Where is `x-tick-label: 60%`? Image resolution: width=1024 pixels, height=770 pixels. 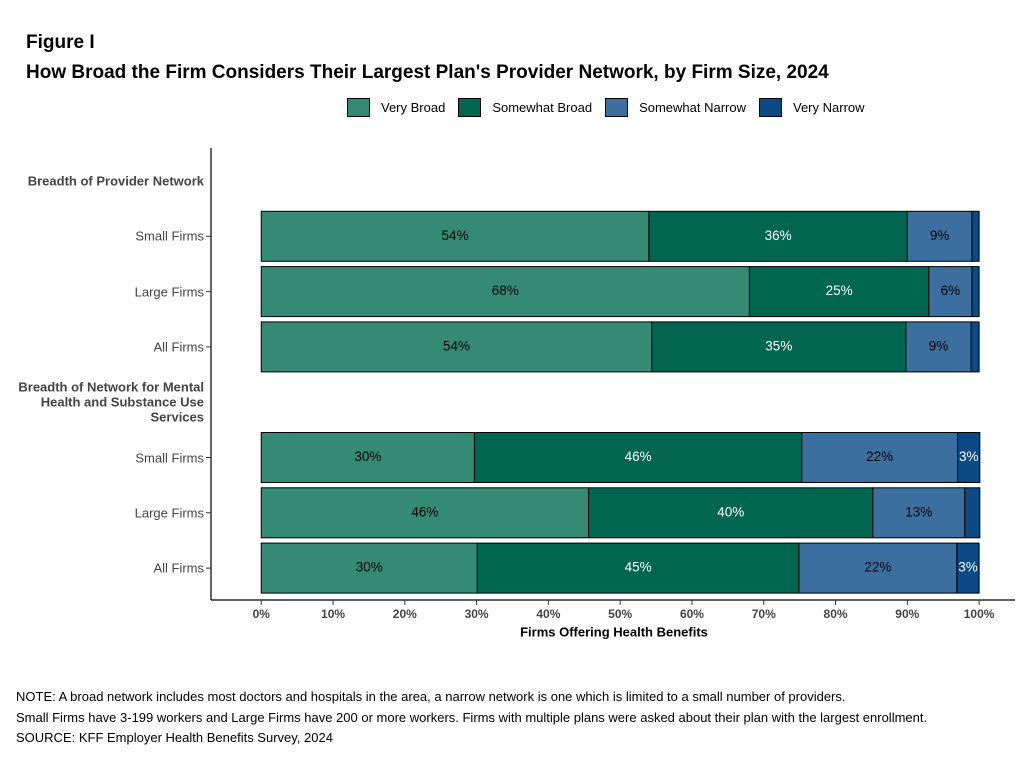
x-tick-label: 60% is located at coordinates (692, 614).